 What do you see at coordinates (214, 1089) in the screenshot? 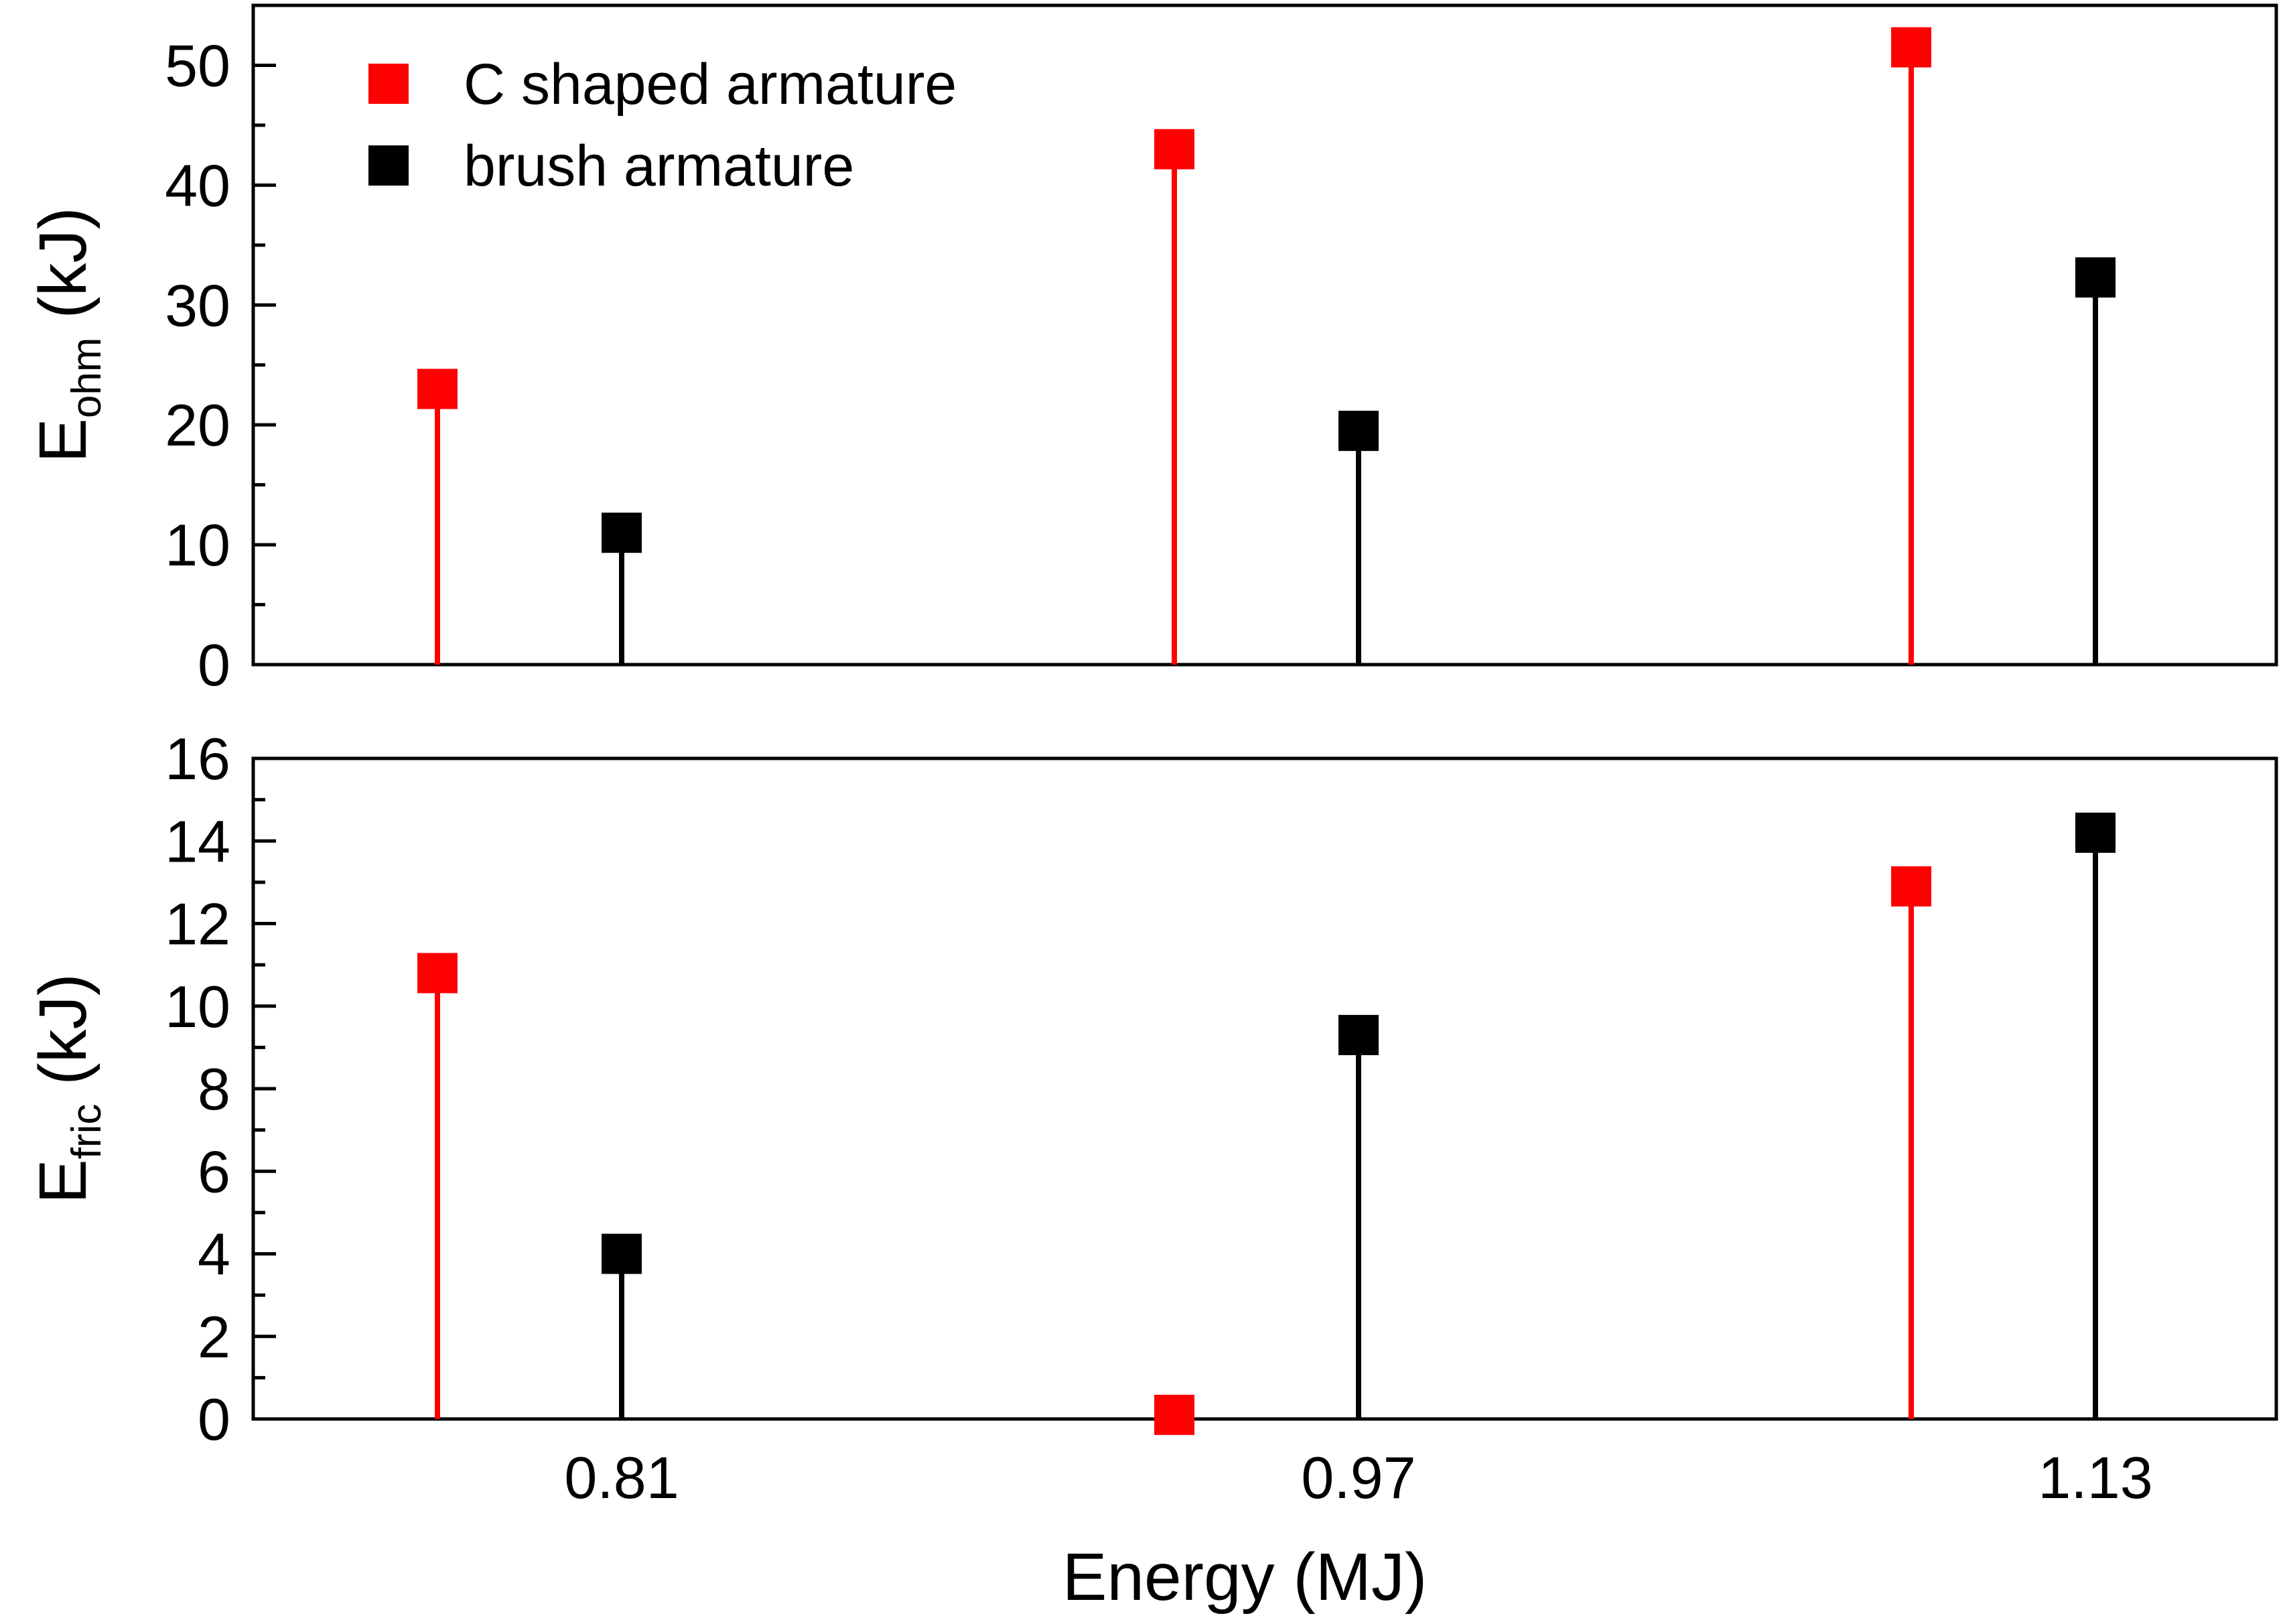
I see `y-tick-label-fric: 8` at bounding box center [214, 1089].